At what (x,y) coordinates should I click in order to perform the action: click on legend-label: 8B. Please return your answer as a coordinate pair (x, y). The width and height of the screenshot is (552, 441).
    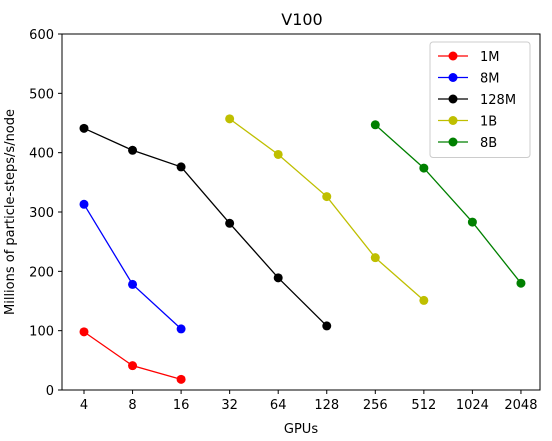
    Looking at the image, I should click on (488, 143).